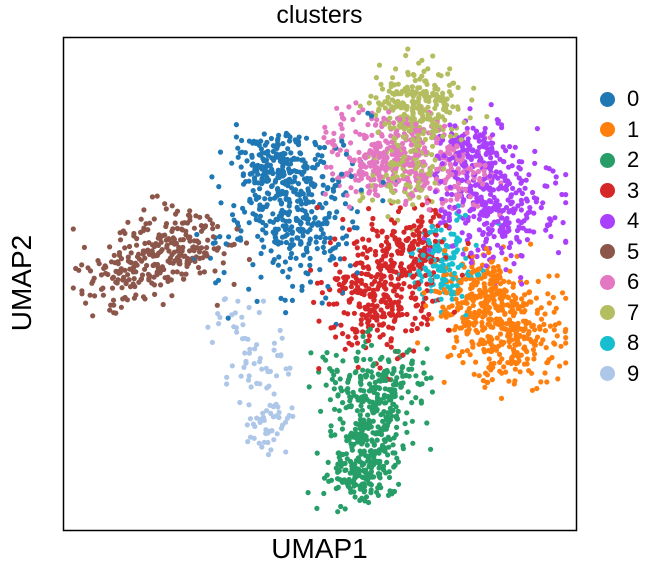 This screenshot has width=669, height=584. What do you see at coordinates (633, 282) in the screenshot?
I see `legend-label: 6` at bounding box center [633, 282].